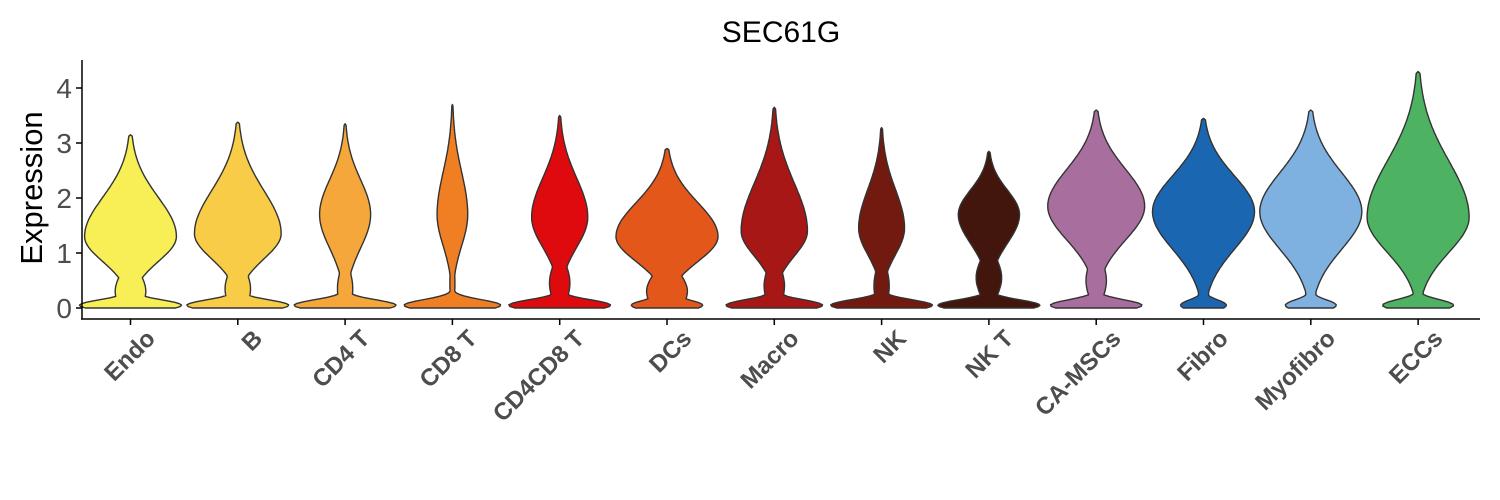 This screenshot has width=1500, height=500. I want to click on x-tick-label: Myofibro, so click(1295, 370).